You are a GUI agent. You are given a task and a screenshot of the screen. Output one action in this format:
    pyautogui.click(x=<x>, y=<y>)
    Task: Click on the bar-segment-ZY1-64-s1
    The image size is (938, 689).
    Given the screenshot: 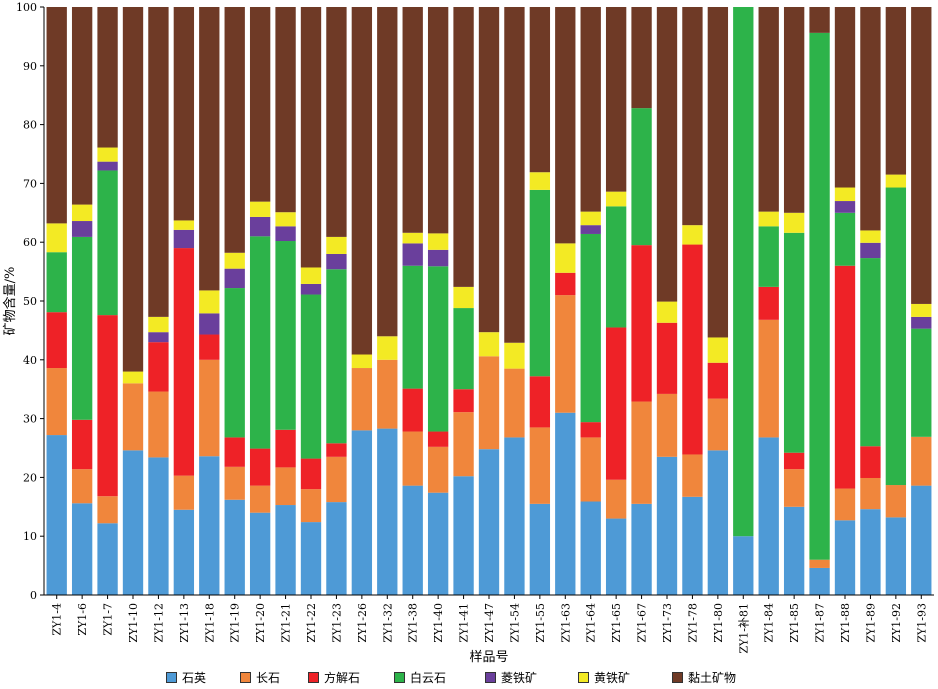 What is the action you would take?
    pyautogui.click(x=590, y=469)
    